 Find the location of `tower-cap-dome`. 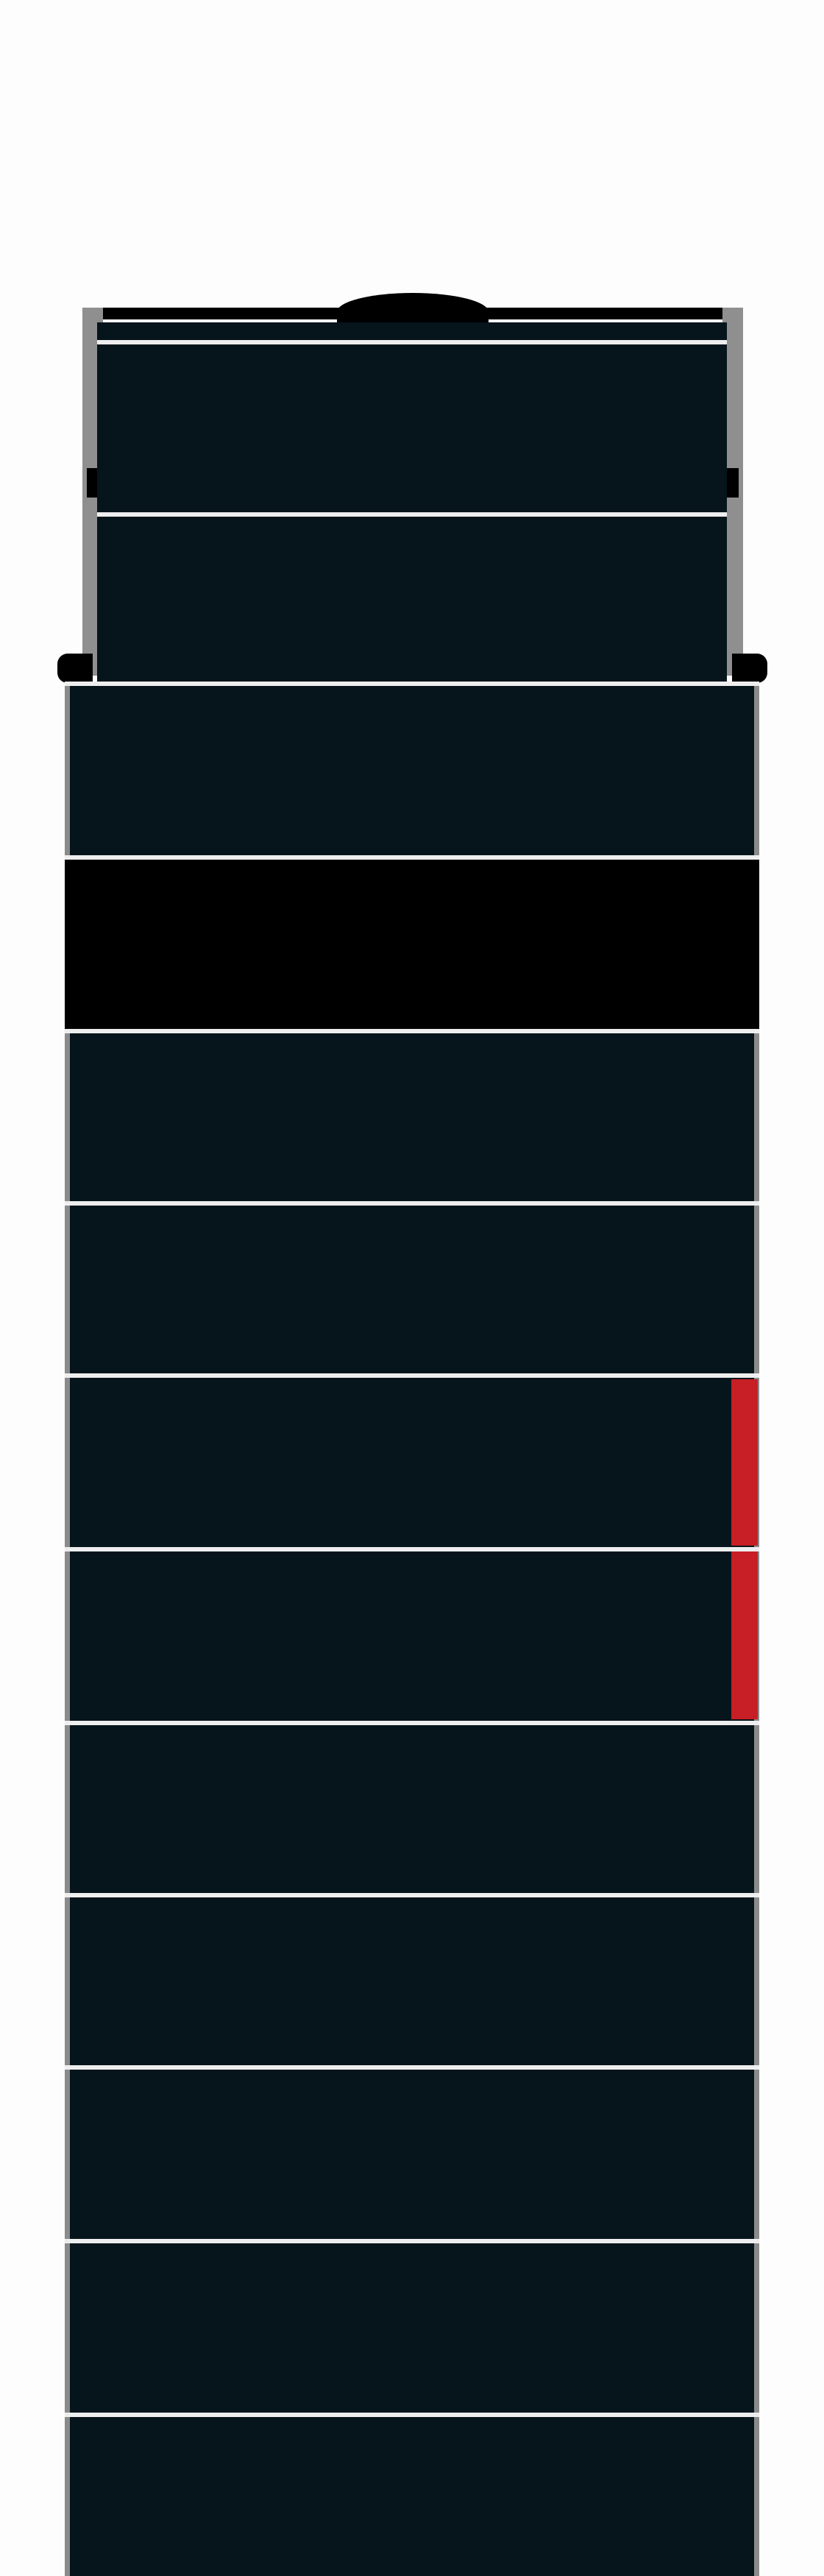

tower-cap-dome is located at coordinates (413, 312).